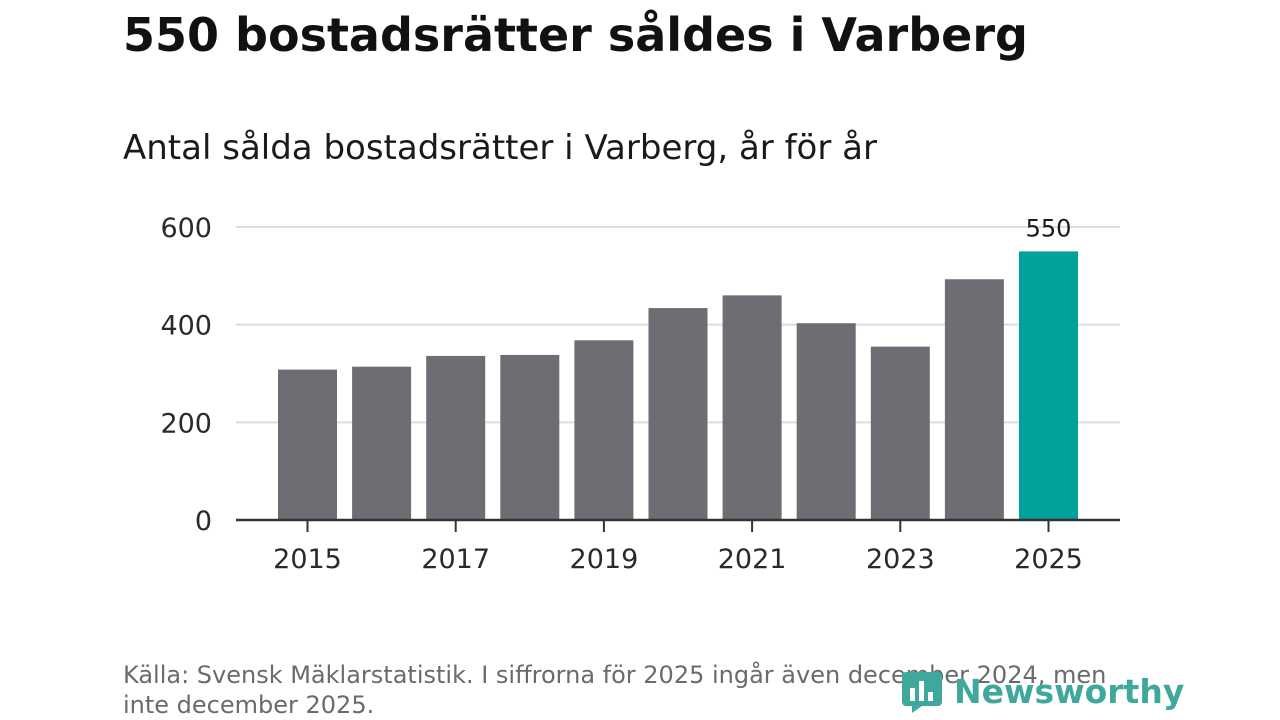  Describe the element at coordinates (604, 430) in the screenshot. I see `bar-2019` at that location.